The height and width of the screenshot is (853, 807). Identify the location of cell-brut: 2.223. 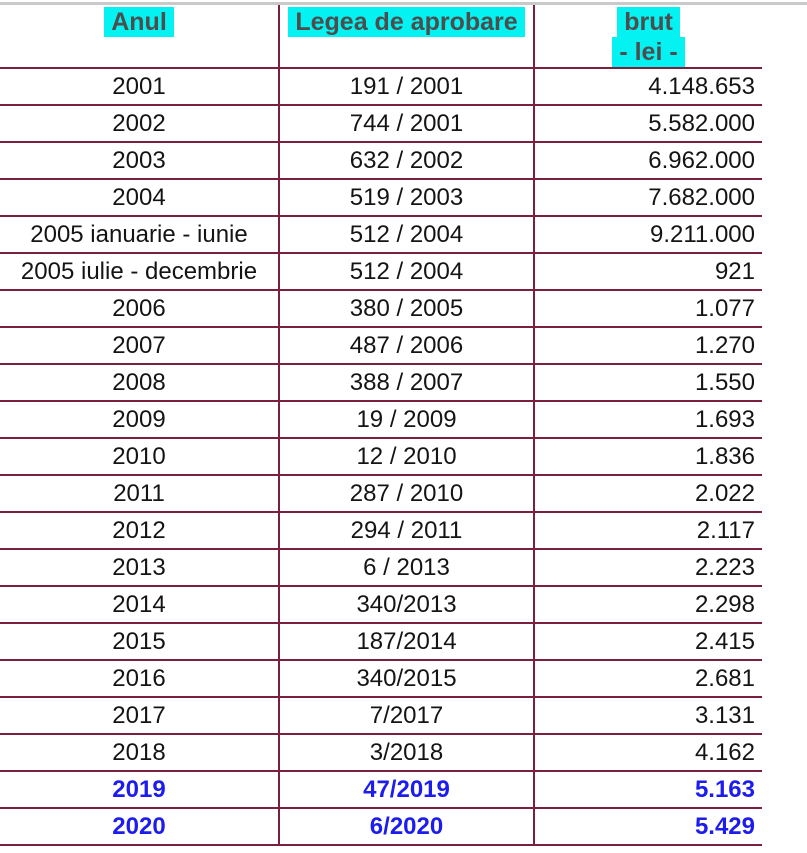
(647, 568).